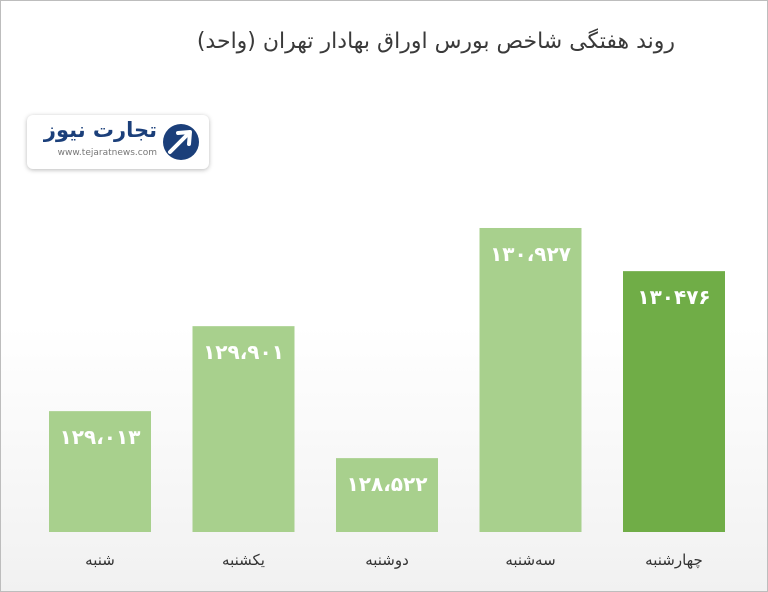 This screenshot has width=768, height=592. Describe the element at coordinates (243, 560) in the screenshot. I see `category-label-1: یکشنبه` at that location.